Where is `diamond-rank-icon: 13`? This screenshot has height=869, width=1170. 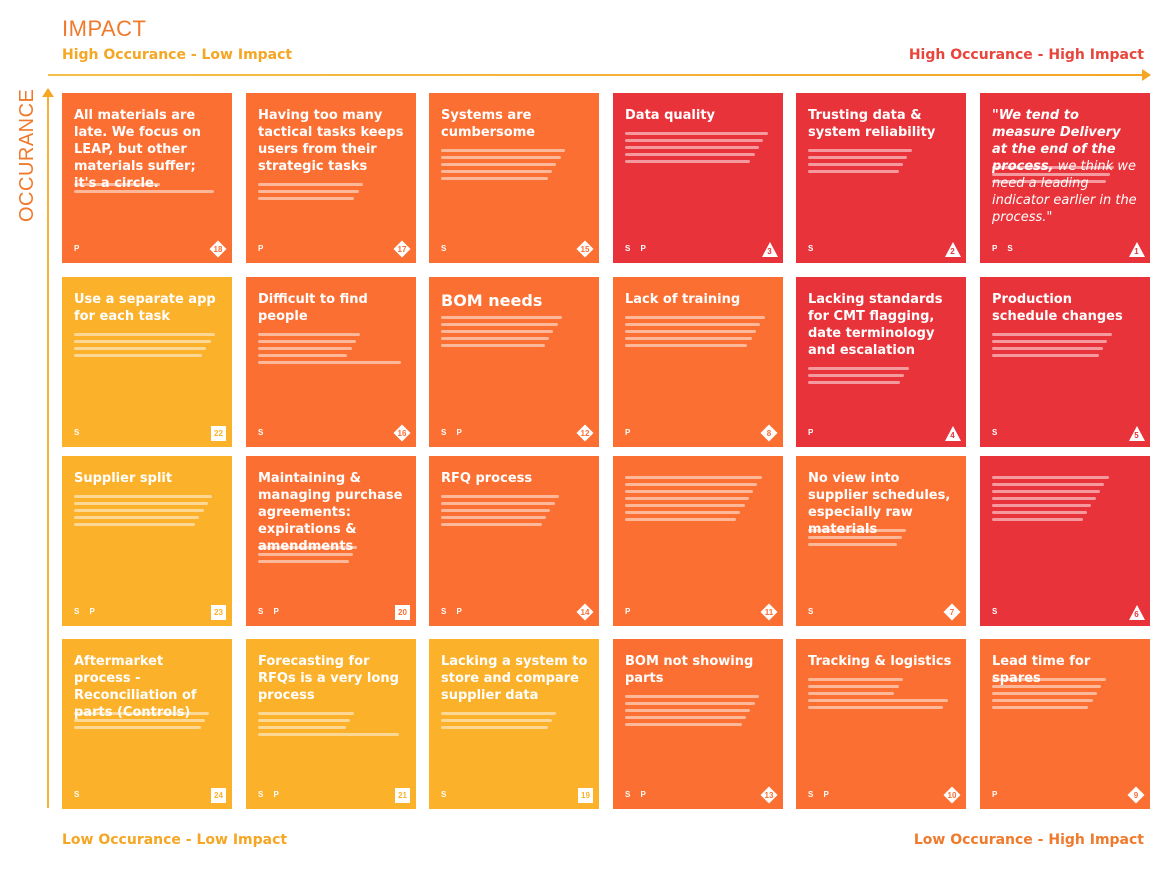
diamond-rank-icon: 13 is located at coordinates (769, 795).